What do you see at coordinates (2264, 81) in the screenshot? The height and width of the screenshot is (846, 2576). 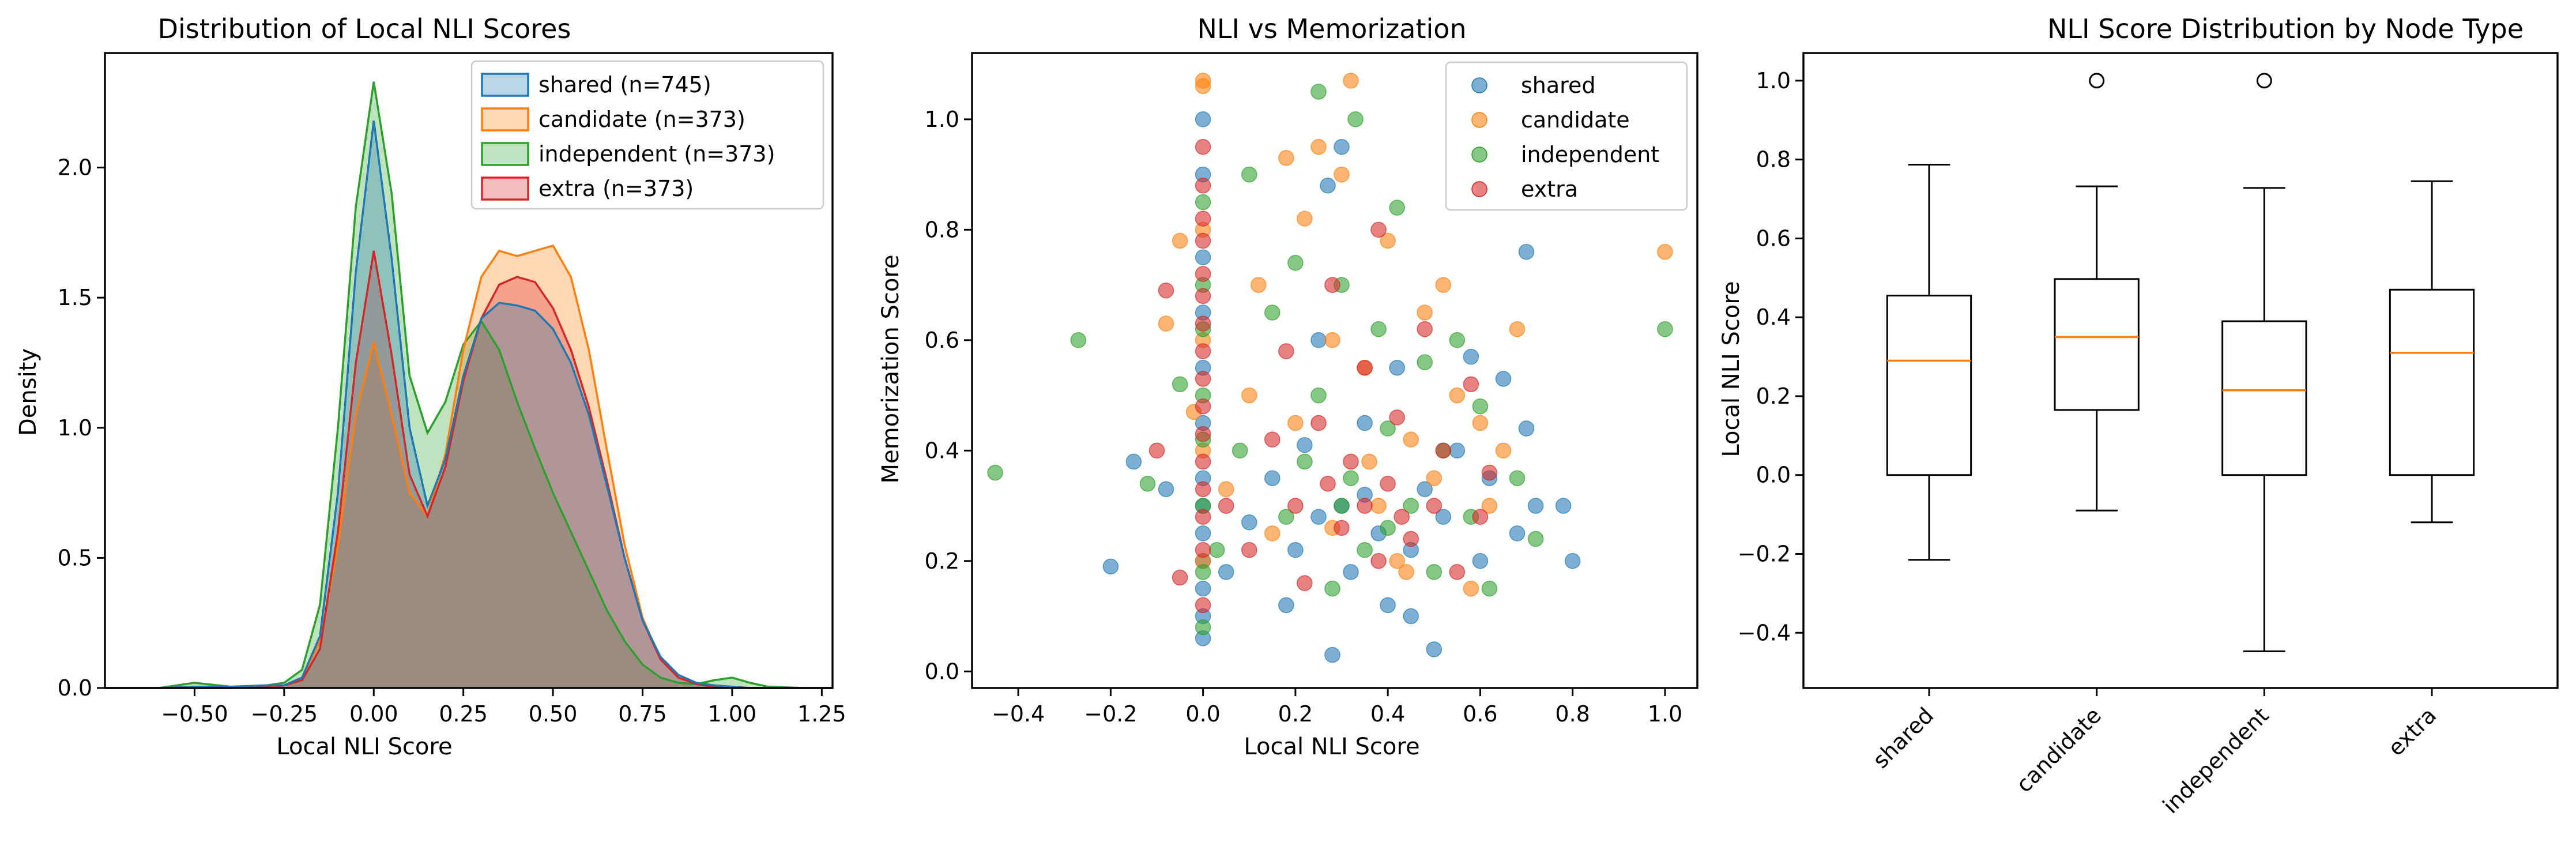 I see `box-outlier-independent` at bounding box center [2264, 81].